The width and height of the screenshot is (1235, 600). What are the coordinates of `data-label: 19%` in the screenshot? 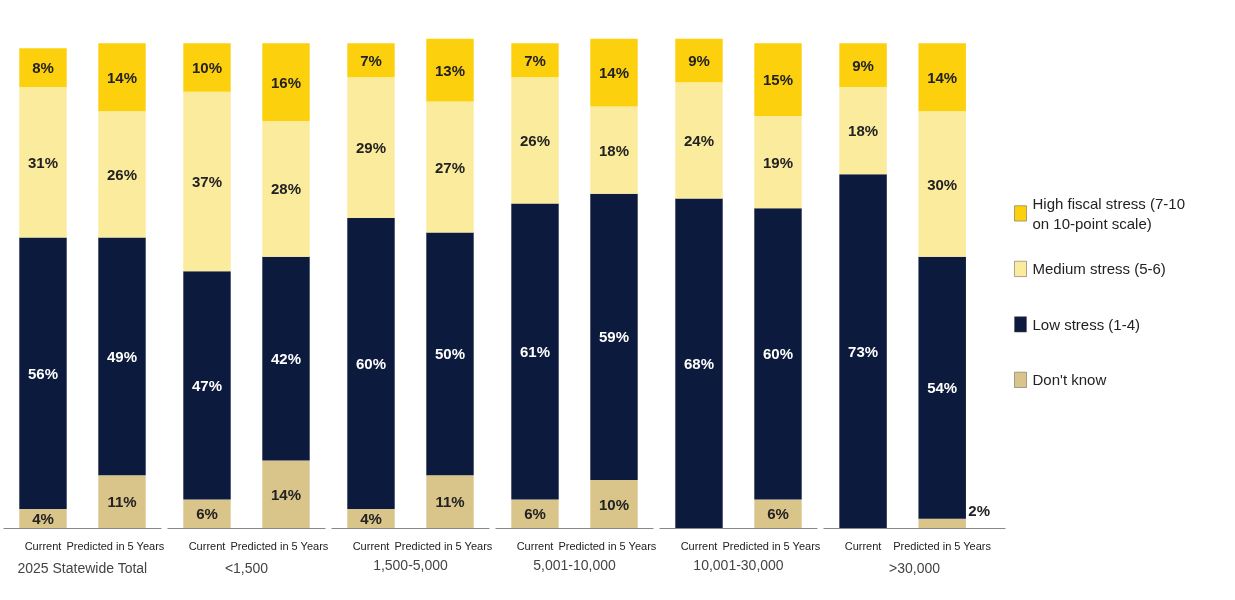 It's located at (778, 162).